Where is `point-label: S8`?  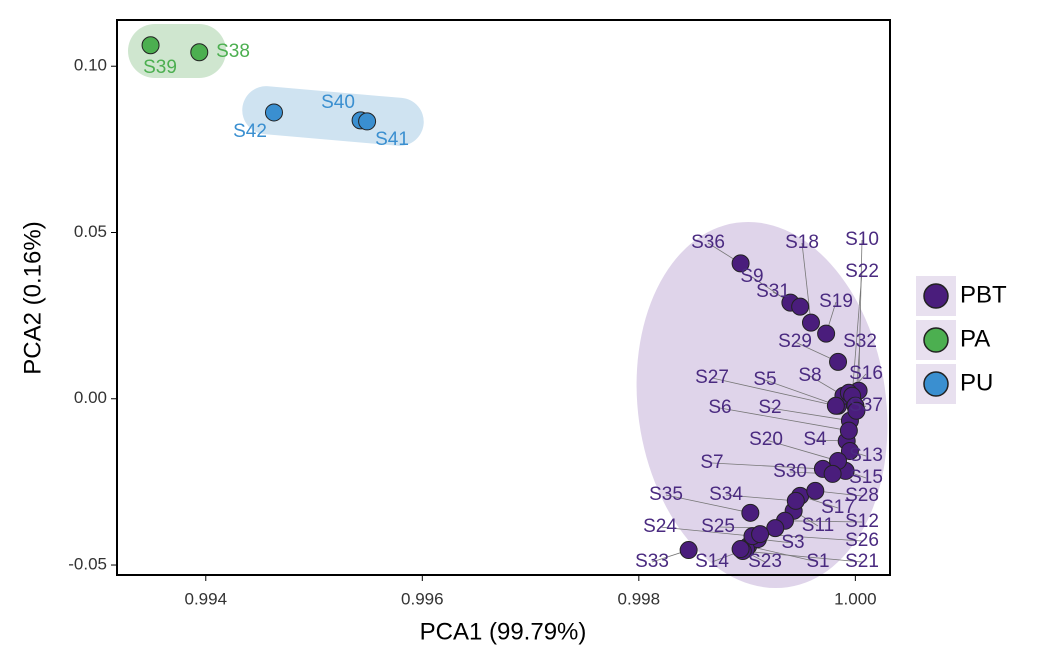
point-label: S8 is located at coordinates (809, 375).